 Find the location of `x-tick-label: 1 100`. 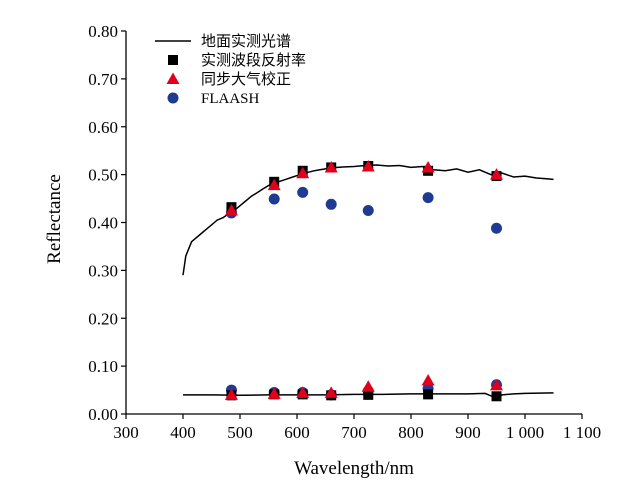

x-tick-label: 1 100 is located at coordinates (582, 432).